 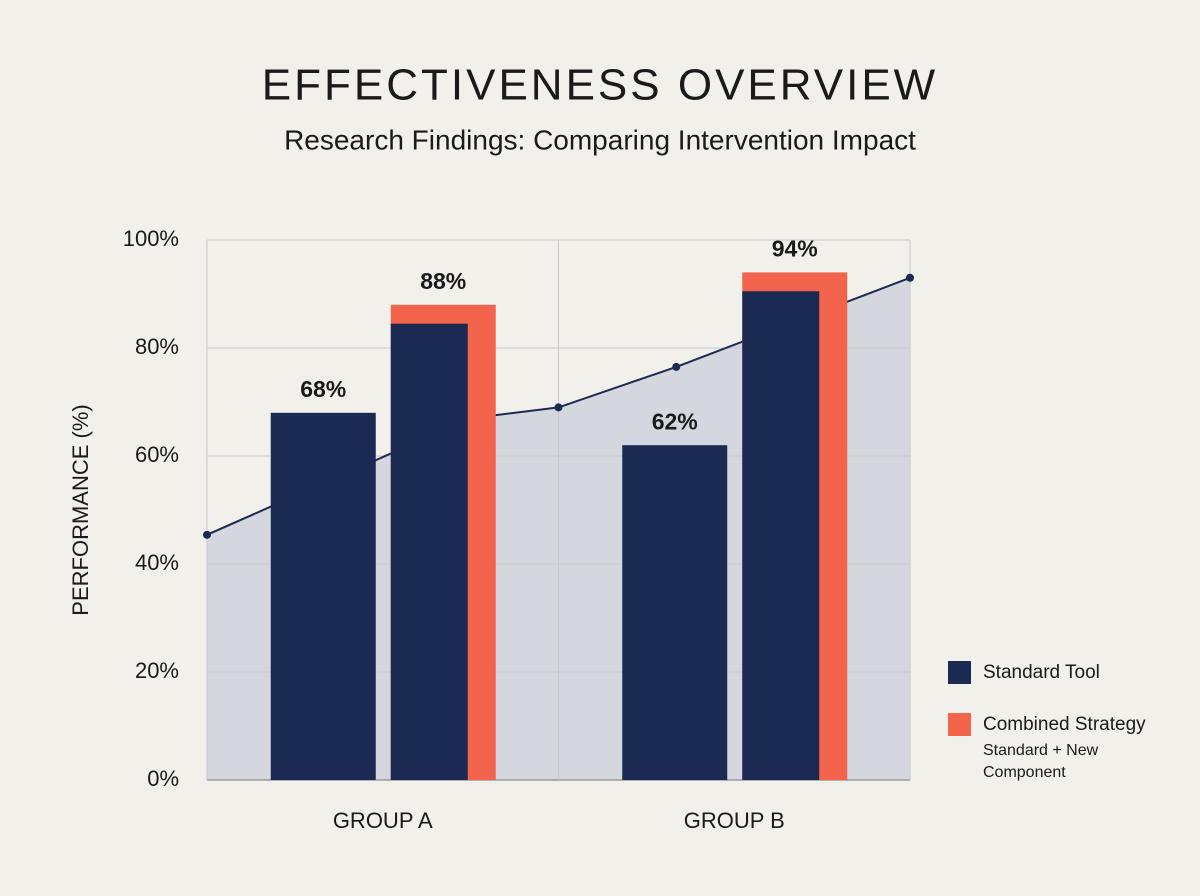 What do you see at coordinates (323, 389) in the screenshot?
I see `value-label: 68%` at bounding box center [323, 389].